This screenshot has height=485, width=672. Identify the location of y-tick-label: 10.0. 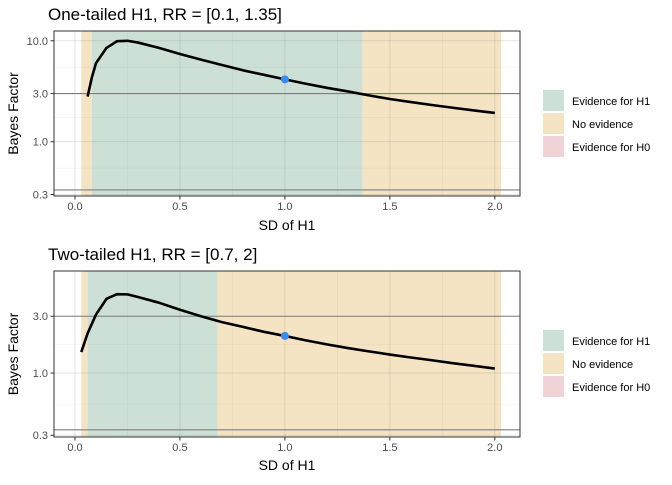
(37, 42).